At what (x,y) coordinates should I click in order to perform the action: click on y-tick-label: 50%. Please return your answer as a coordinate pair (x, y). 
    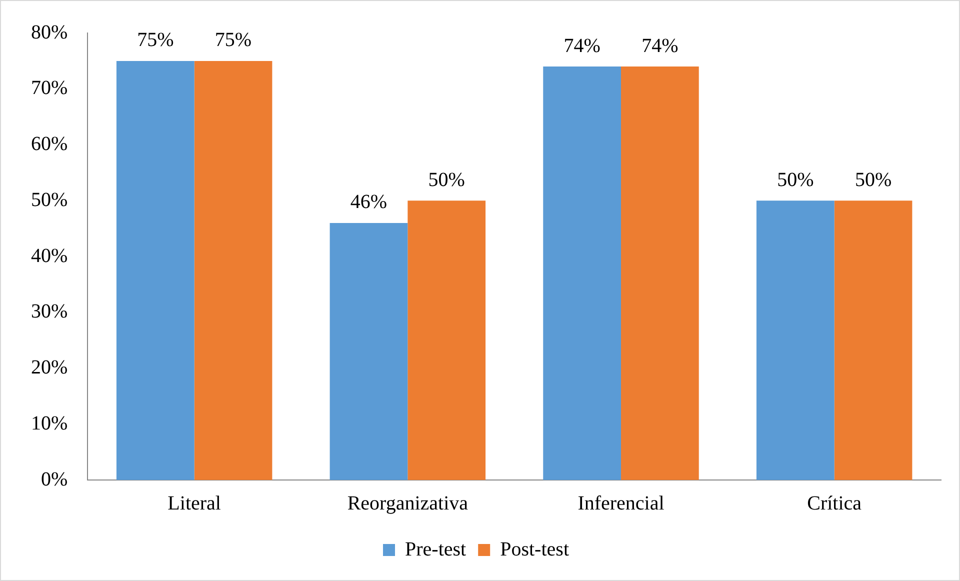
    Looking at the image, I should click on (49, 199).